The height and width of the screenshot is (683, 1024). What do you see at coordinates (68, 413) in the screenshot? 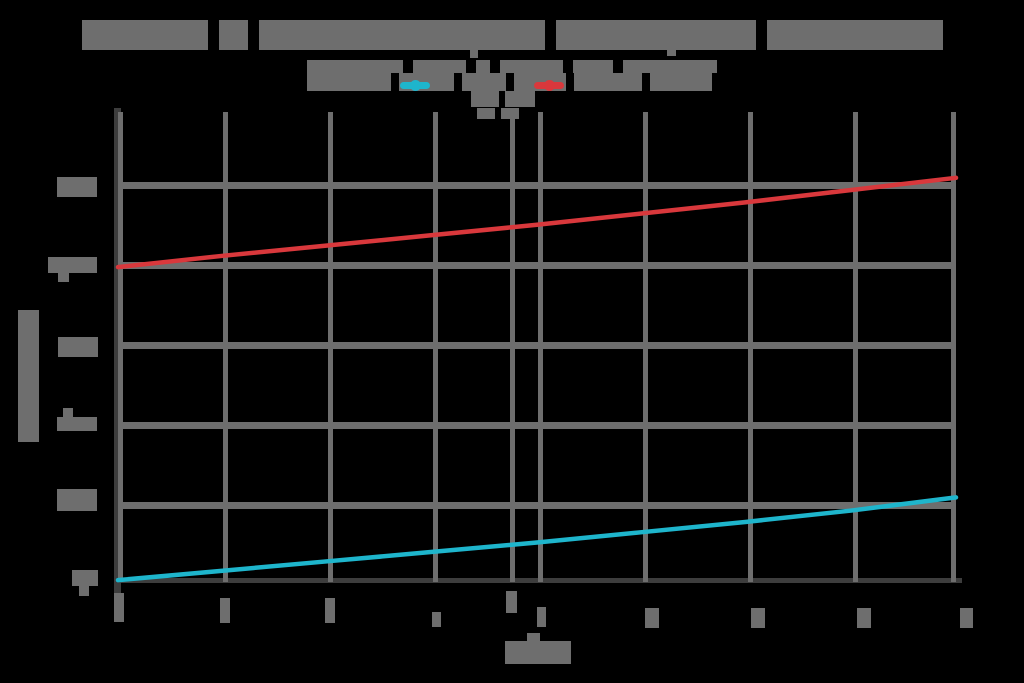
I see `y-tick-label-ascender` at bounding box center [68, 413].